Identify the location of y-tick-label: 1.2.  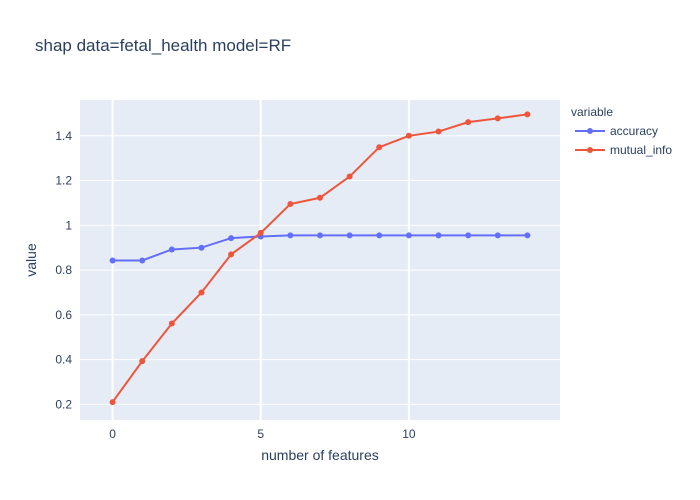
(63, 181).